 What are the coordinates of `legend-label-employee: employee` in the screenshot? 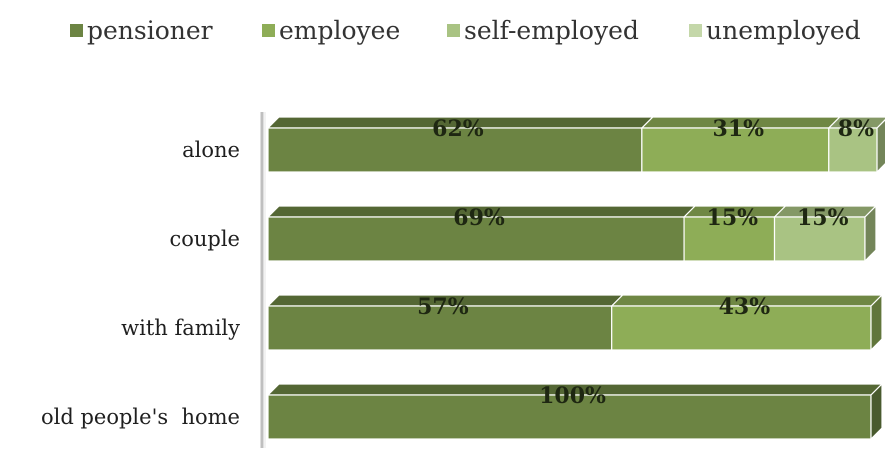 It's located at (339, 30).